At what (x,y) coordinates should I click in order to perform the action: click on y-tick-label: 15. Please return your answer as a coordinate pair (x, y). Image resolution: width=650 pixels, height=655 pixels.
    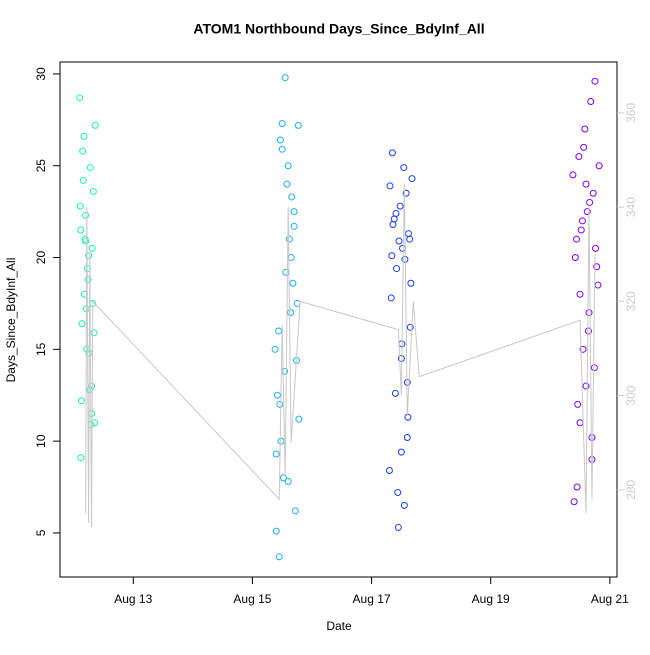
    Looking at the image, I should click on (41, 349).